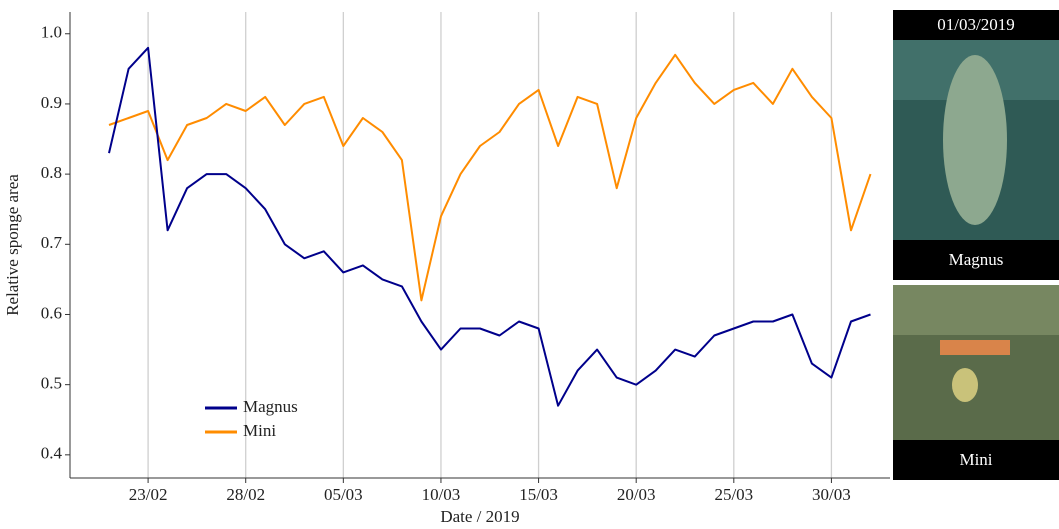 The image size is (1059, 529). What do you see at coordinates (259, 430) in the screenshot?
I see `legend-label: Mini` at bounding box center [259, 430].